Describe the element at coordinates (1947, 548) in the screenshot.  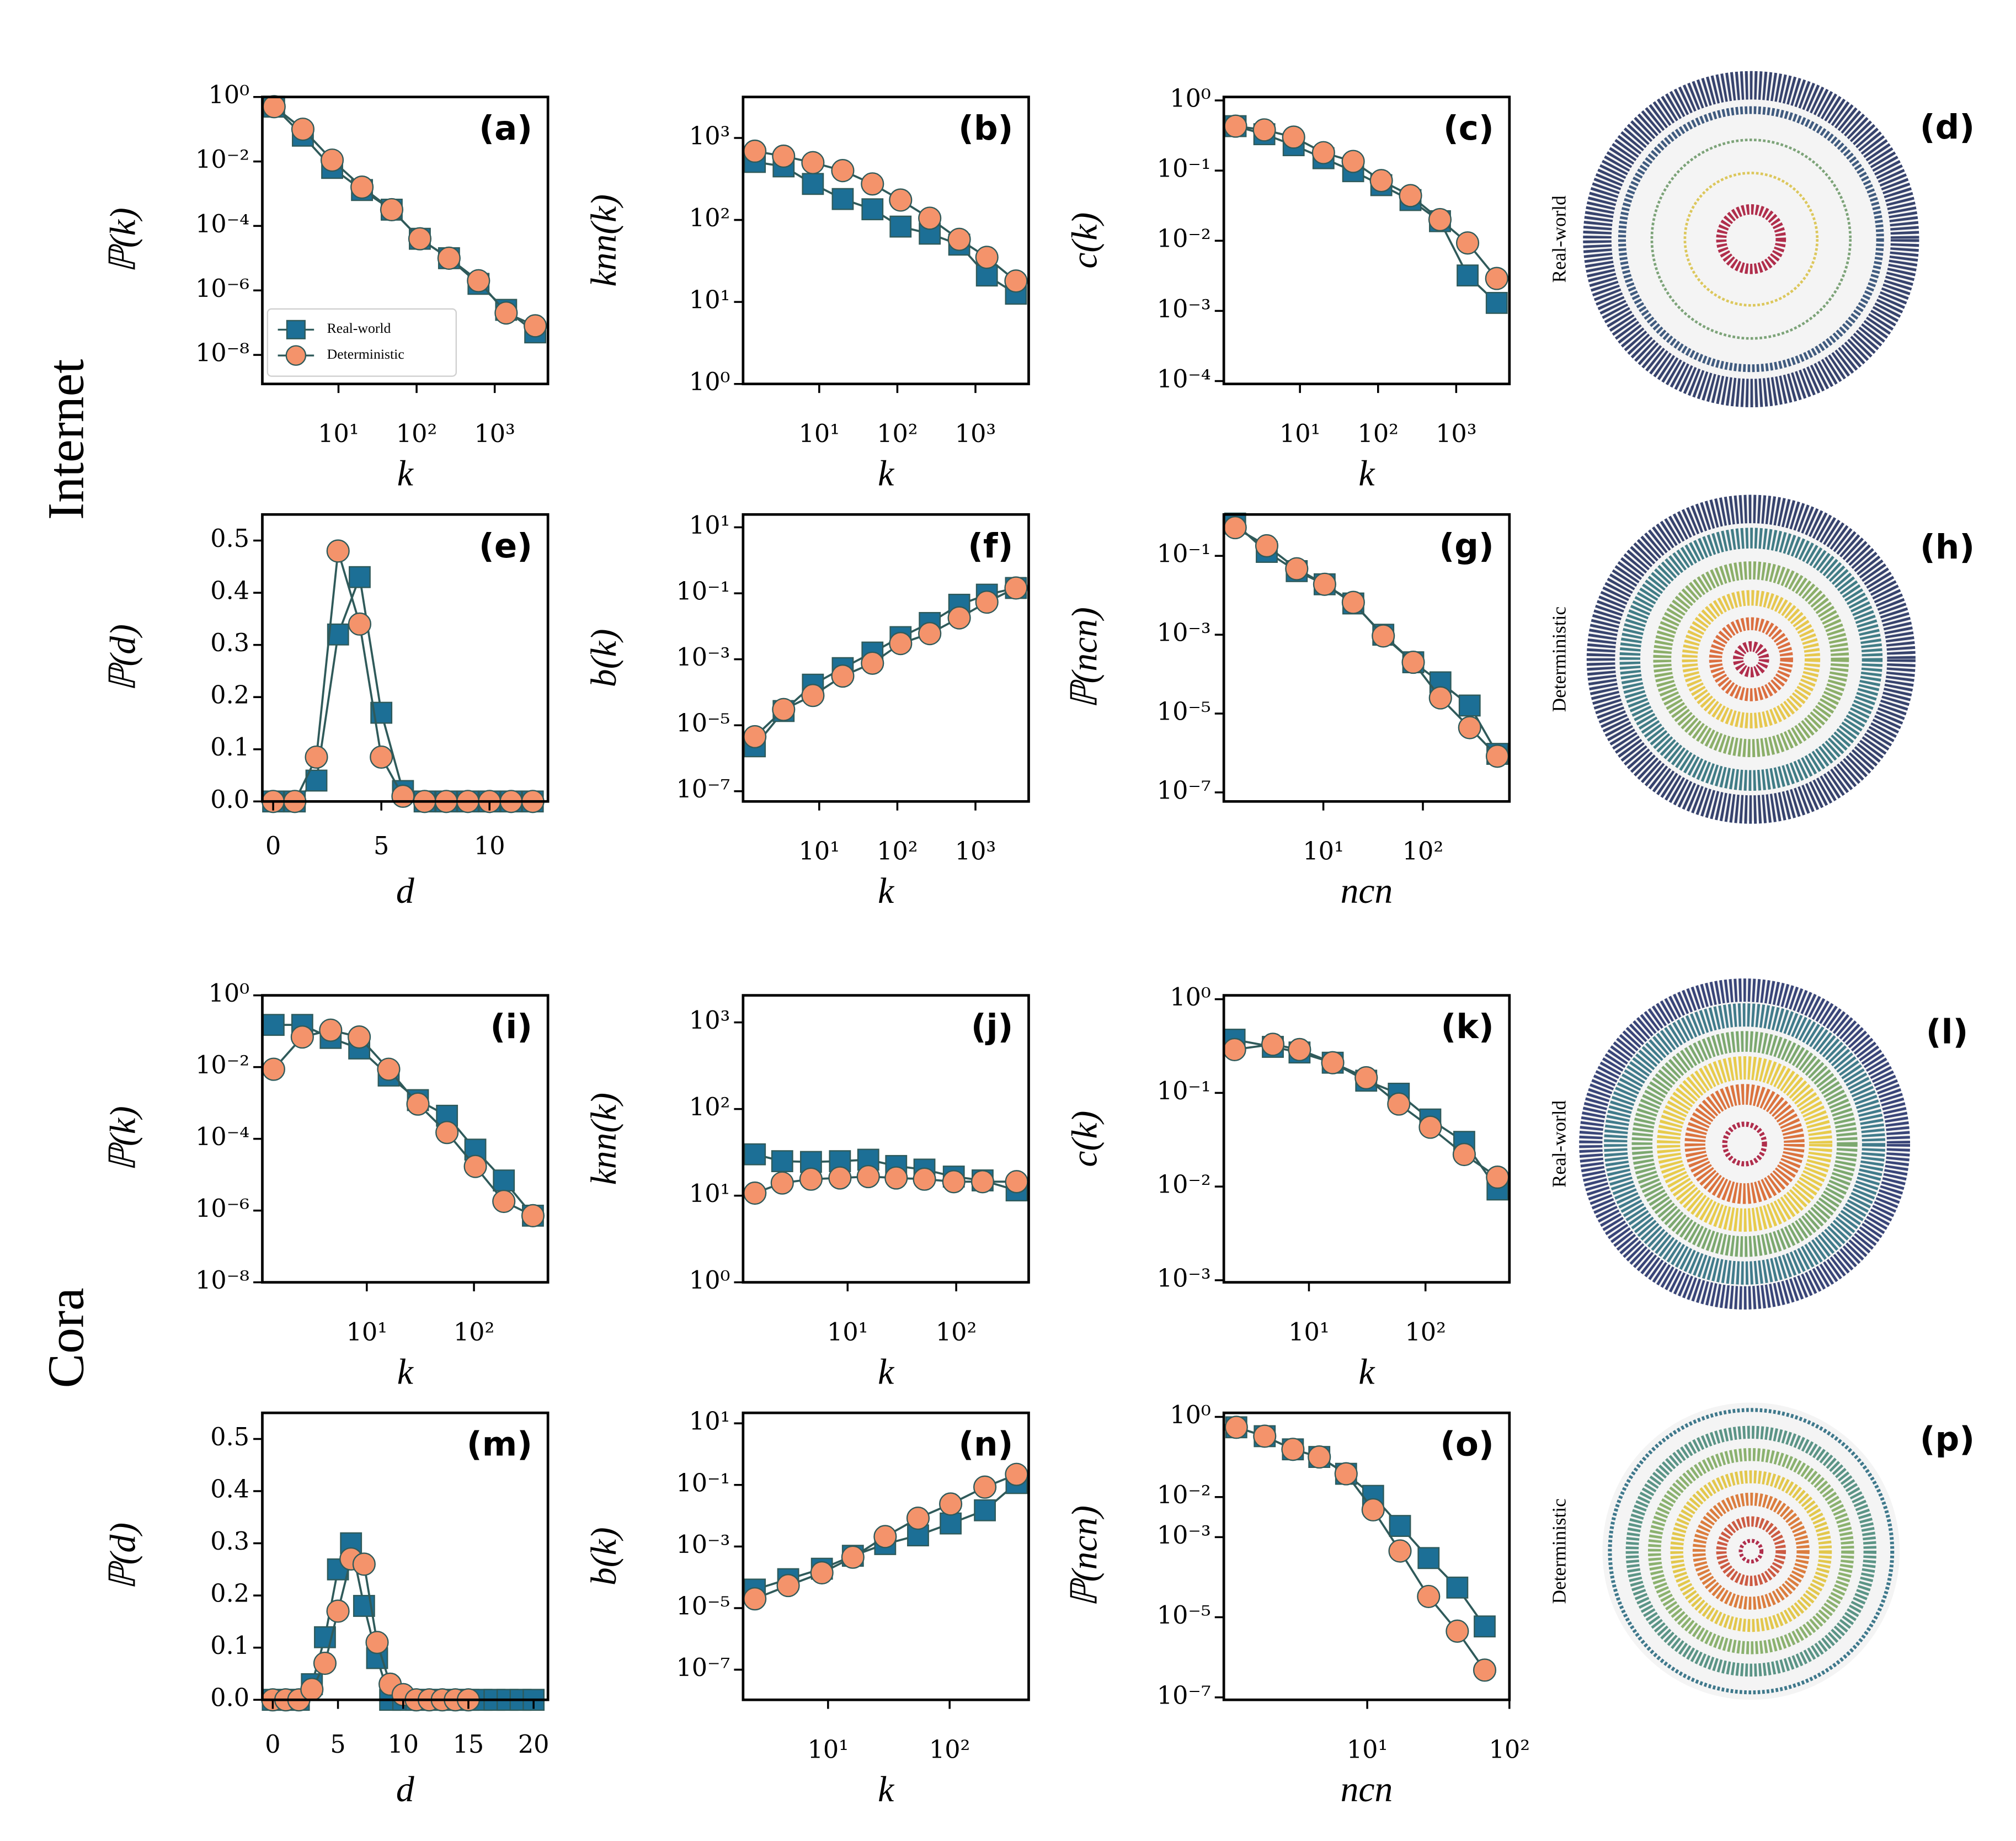
I see `panel-label: (h)` at that location.